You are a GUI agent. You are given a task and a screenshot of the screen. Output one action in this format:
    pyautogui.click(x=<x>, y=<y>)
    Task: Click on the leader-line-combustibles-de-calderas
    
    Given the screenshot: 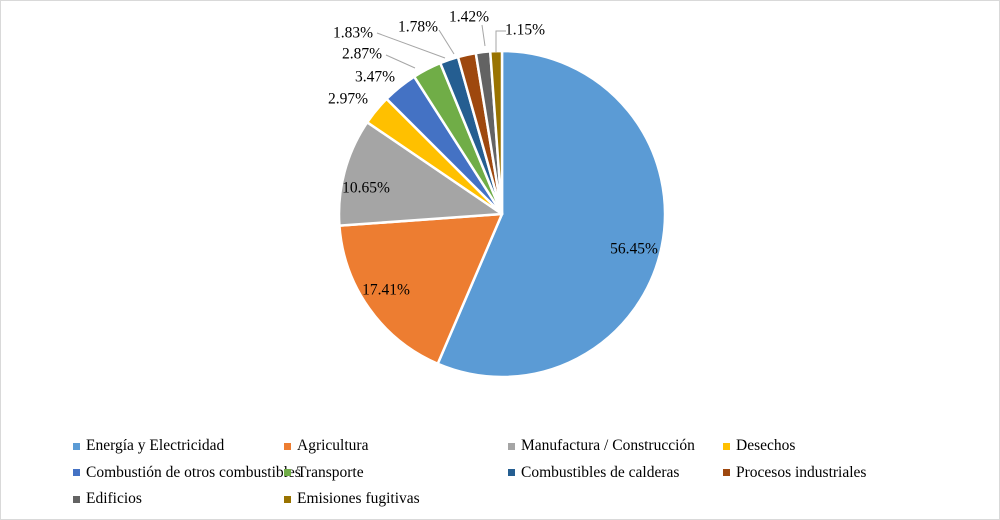 What is the action you would take?
    pyautogui.click(x=411, y=45)
    